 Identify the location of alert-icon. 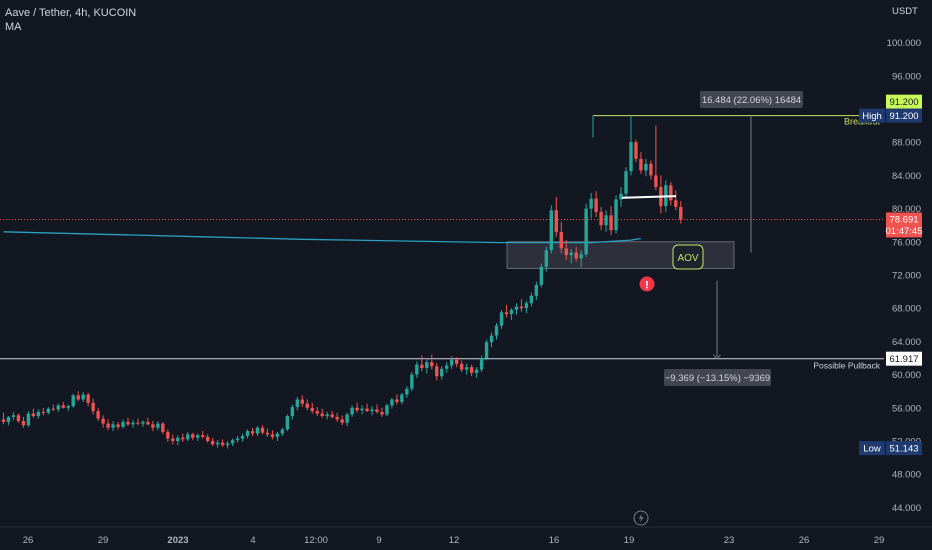
(647, 284).